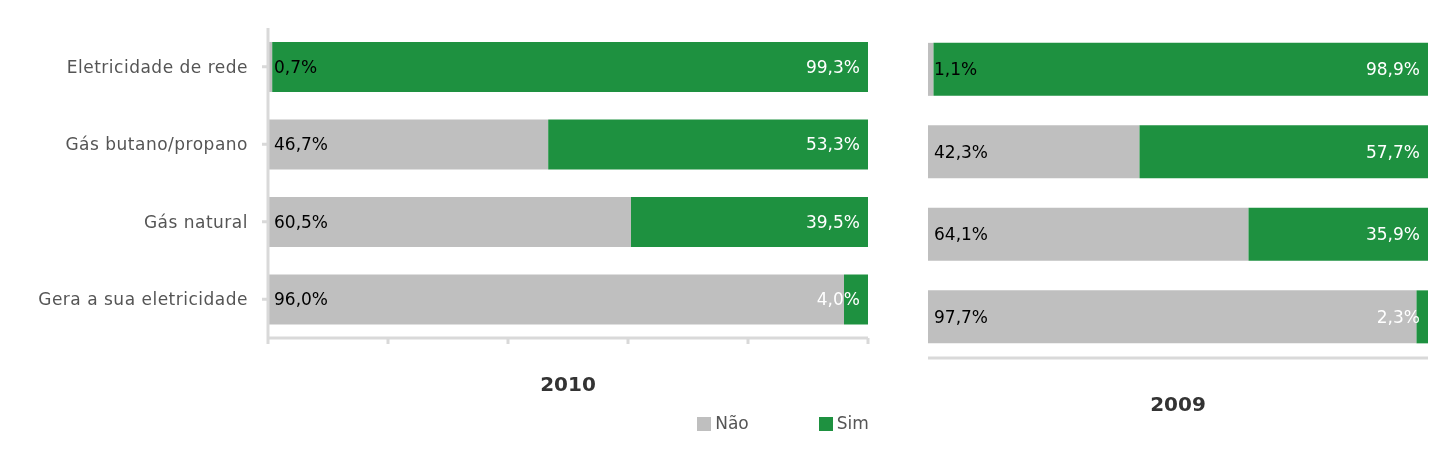  I want to click on data-label: 39,5%, so click(832, 221).